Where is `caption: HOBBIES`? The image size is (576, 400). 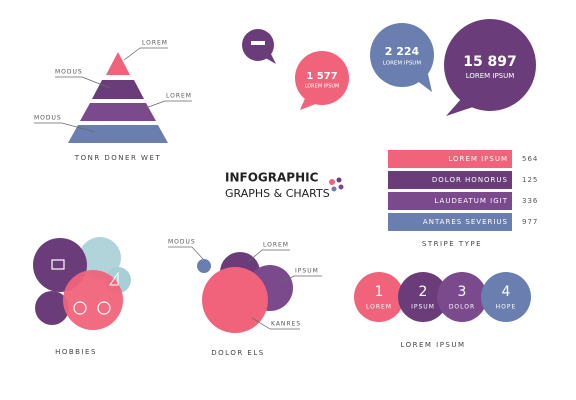
caption: HOBBIES is located at coordinates (76, 352).